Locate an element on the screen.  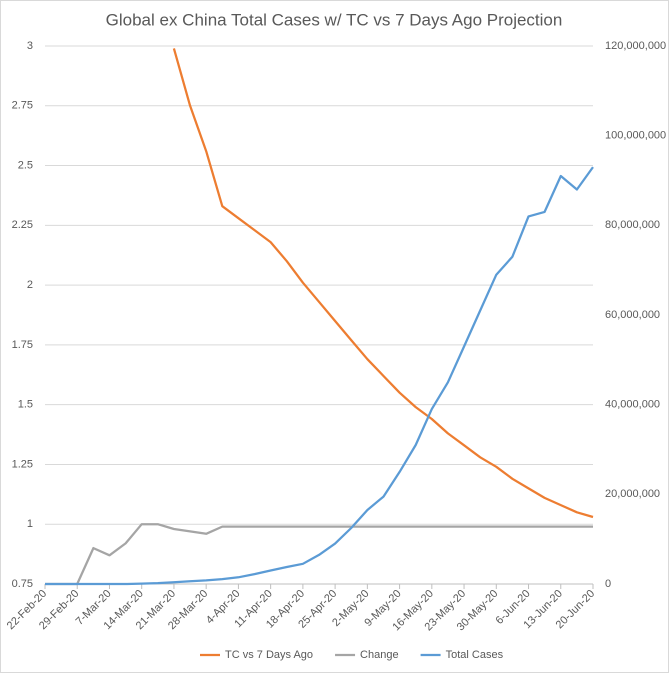
y-tick-label: 2.5 is located at coordinates (25, 165).